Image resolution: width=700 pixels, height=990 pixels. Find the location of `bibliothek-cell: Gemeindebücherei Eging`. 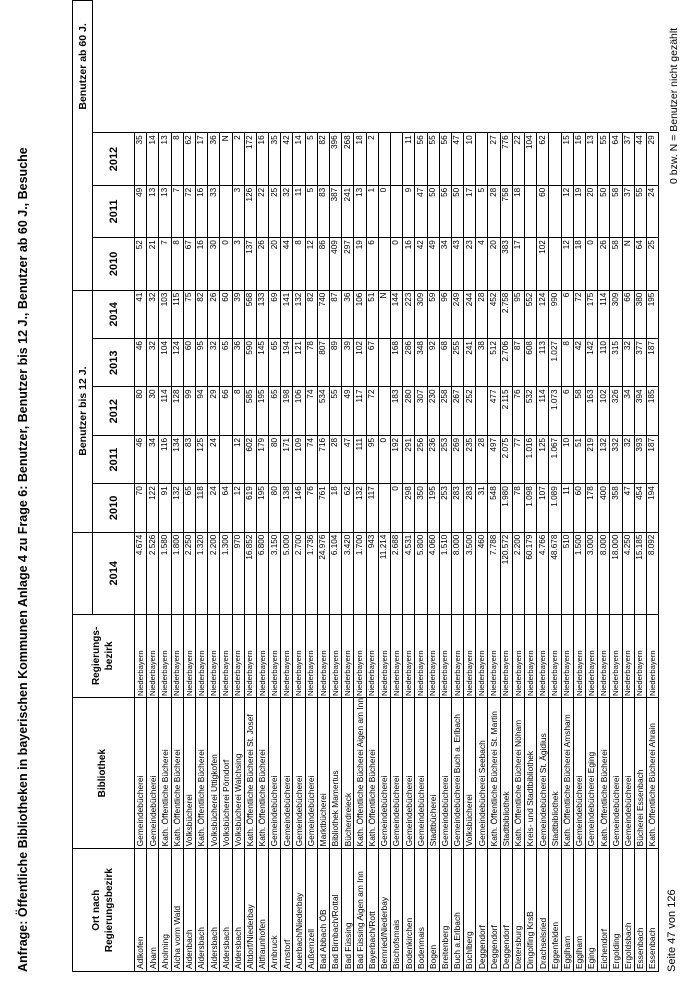

bibliothek-cell: Gemeindebücherei Eging is located at coordinates (591, 773).